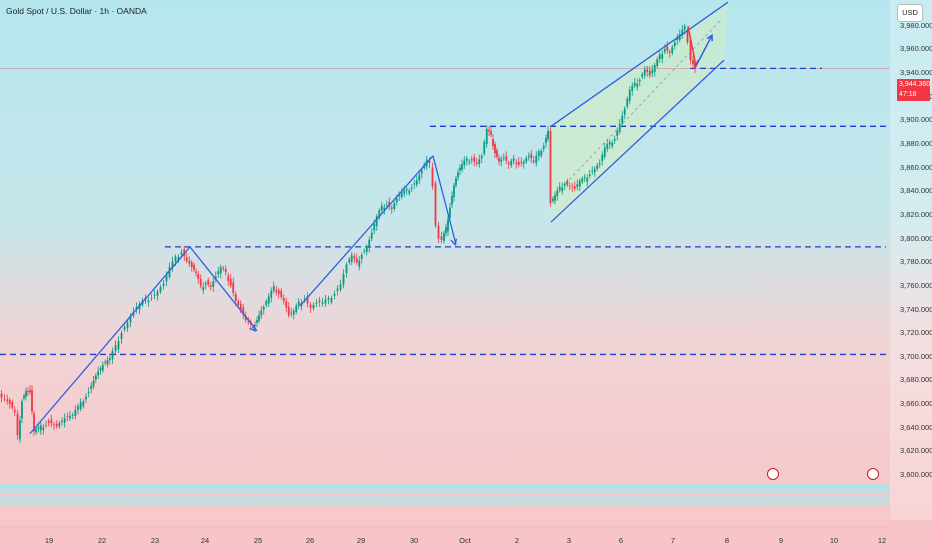 This screenshot has width=932, height=550. I want to click on x-tick-label: 19, so click(49, 540).